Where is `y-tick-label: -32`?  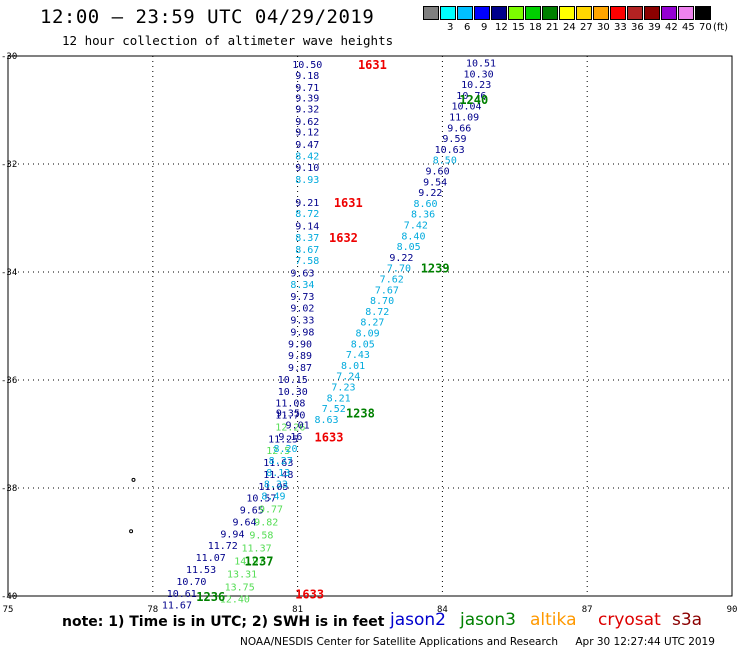
y-tick-label: -32 is located at coordinates (9, 165).